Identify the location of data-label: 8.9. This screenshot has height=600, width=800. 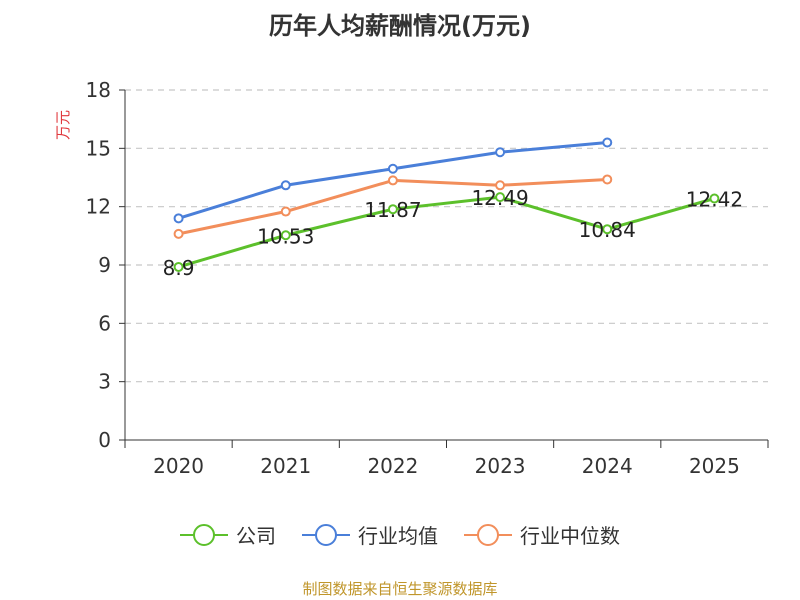
(179, 268).